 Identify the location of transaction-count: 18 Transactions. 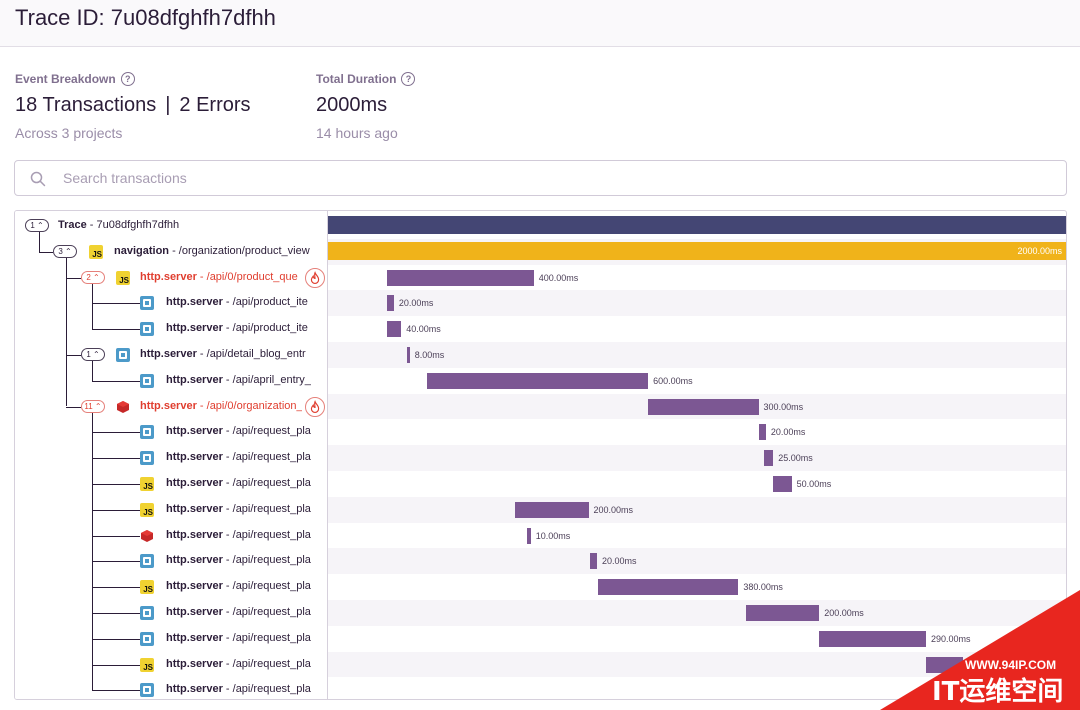
(86, 105).